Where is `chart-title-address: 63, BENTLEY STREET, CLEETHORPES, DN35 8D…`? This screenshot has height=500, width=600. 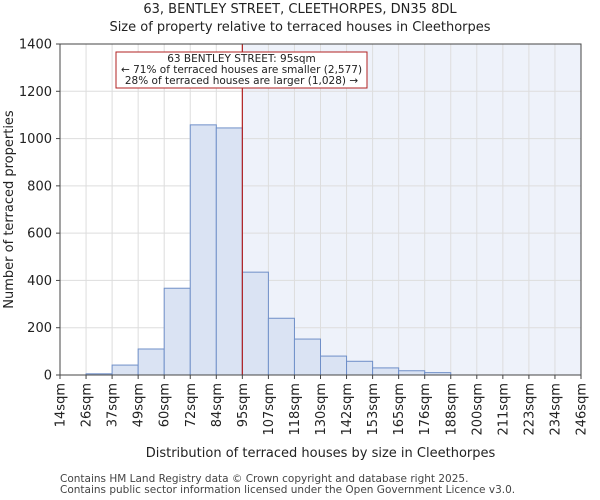 chart-title-address: 63, BENTLEY STREET, CLEETHORPES, DN35 8D… is located at coordinates (300, 9).